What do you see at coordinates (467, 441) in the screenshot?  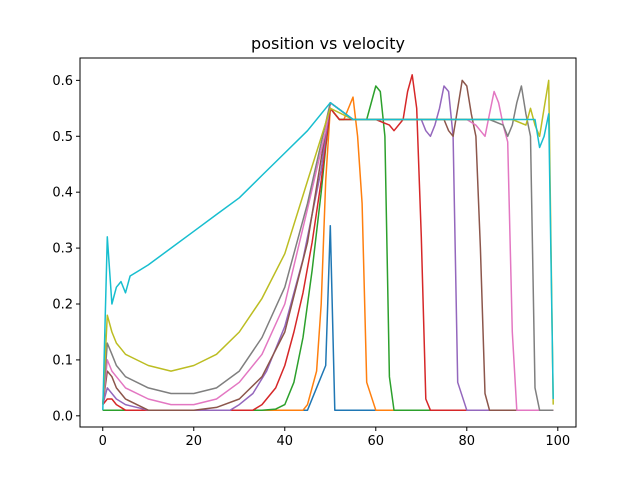 I see `x-tick-label: 80` at bounding box center [467, 441].